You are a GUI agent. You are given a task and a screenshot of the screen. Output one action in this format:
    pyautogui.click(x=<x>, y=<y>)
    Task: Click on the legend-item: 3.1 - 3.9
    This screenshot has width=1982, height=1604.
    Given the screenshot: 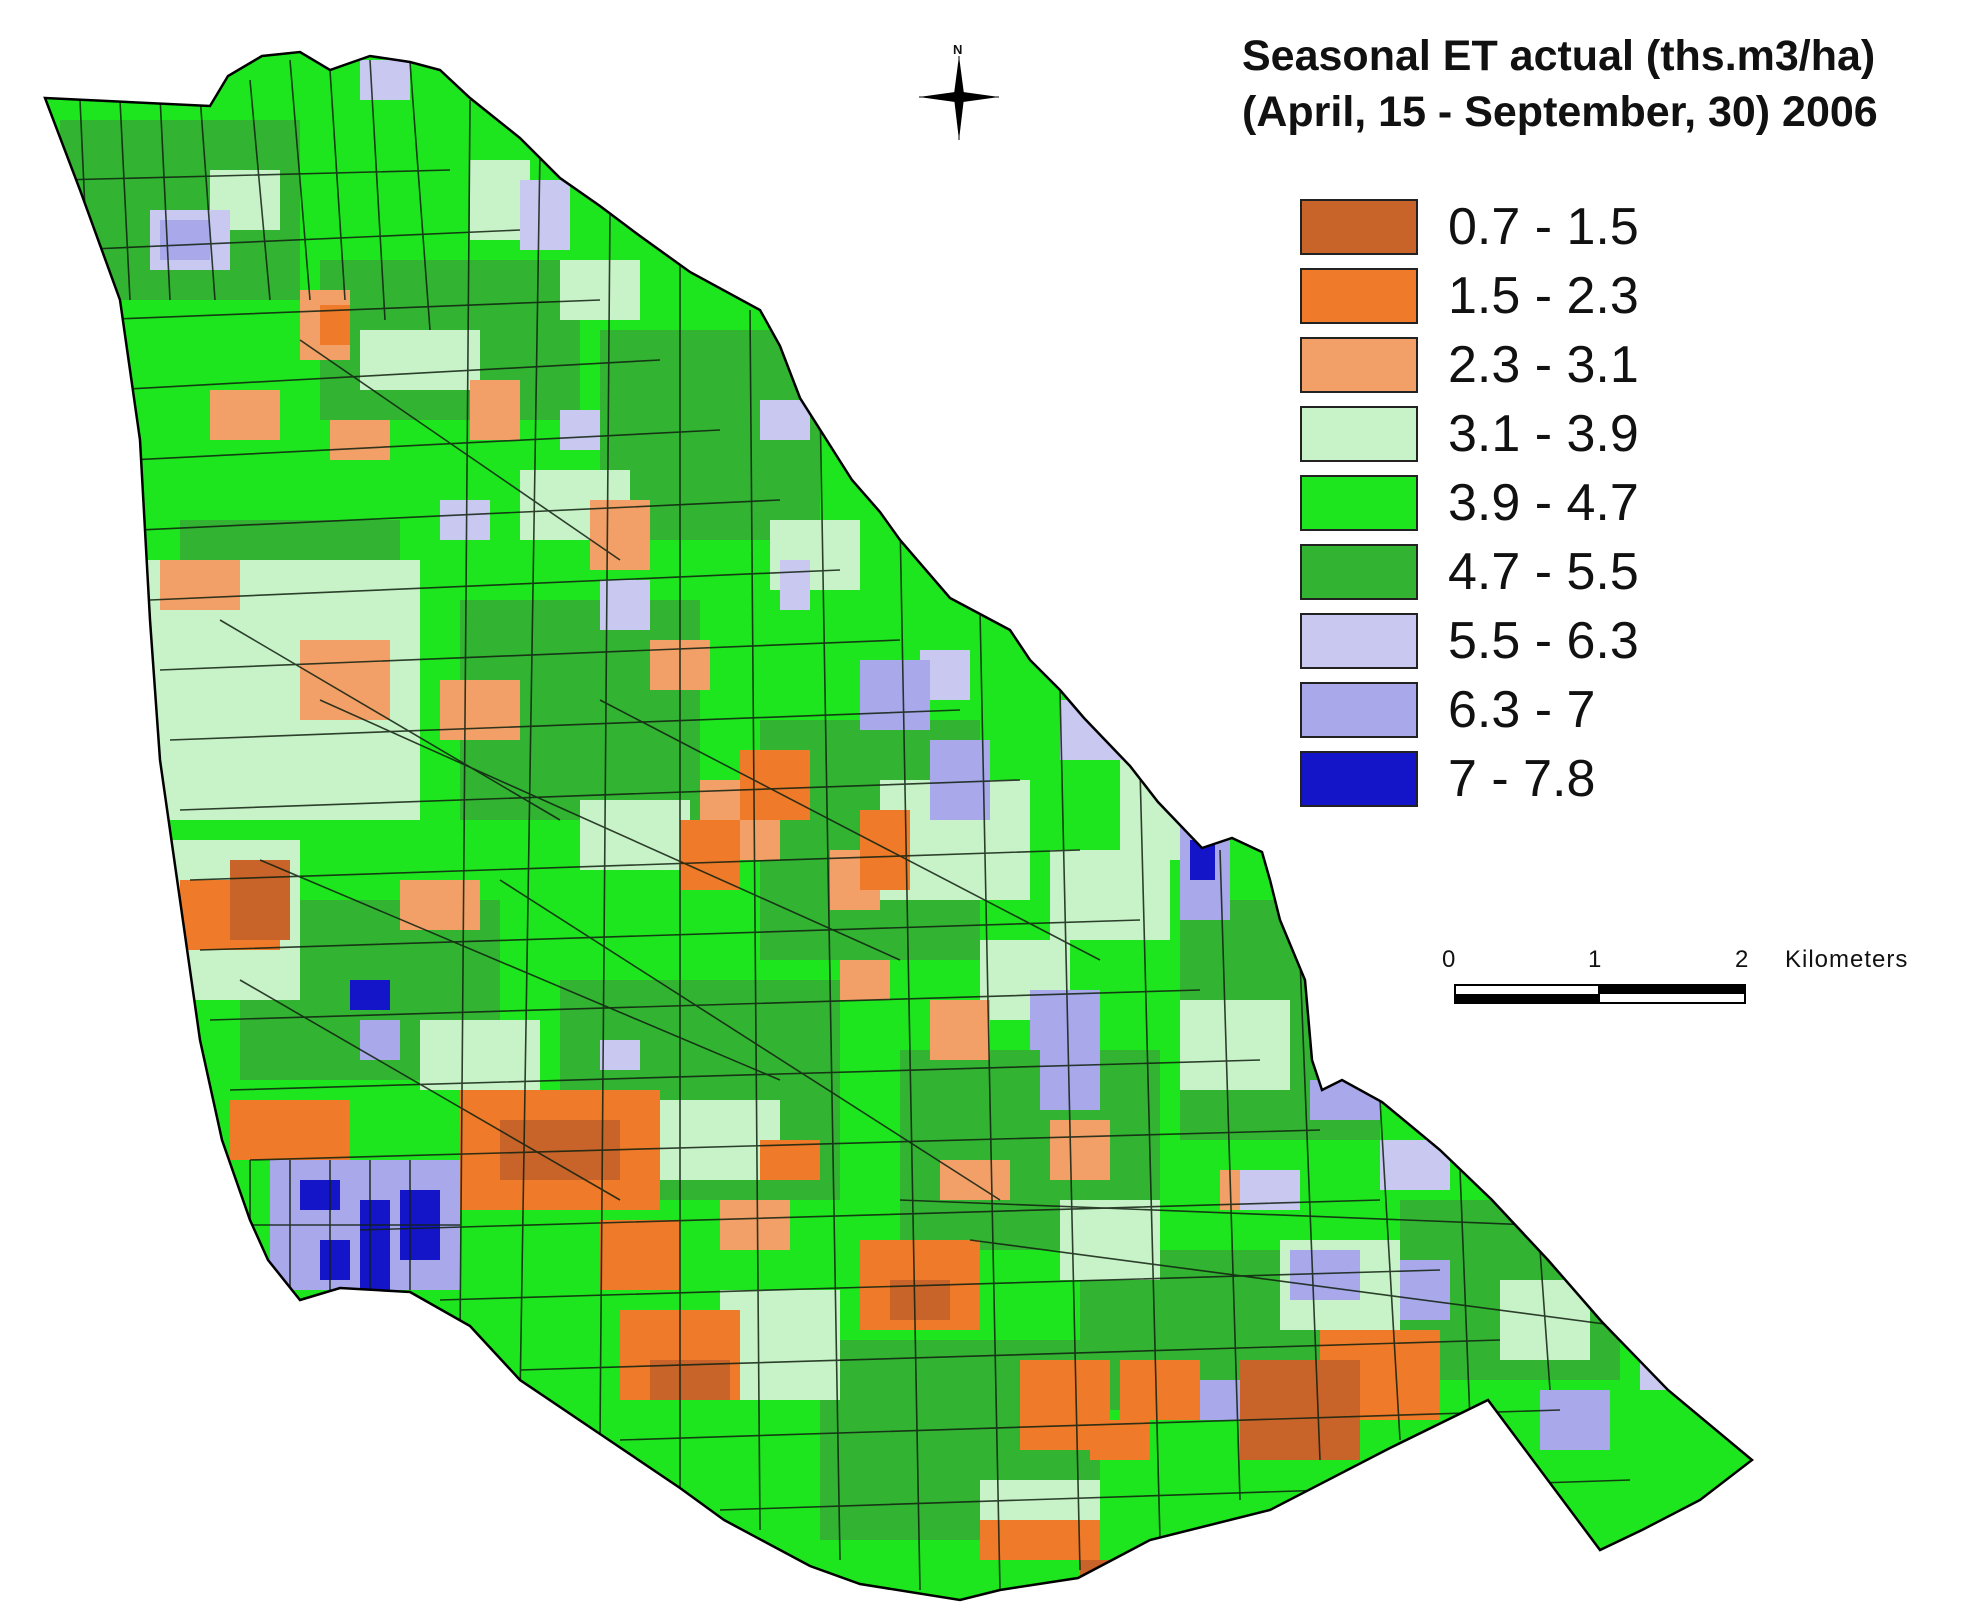 What is the action you would take?
    pyautogui.click(x=1469, y=433)
    